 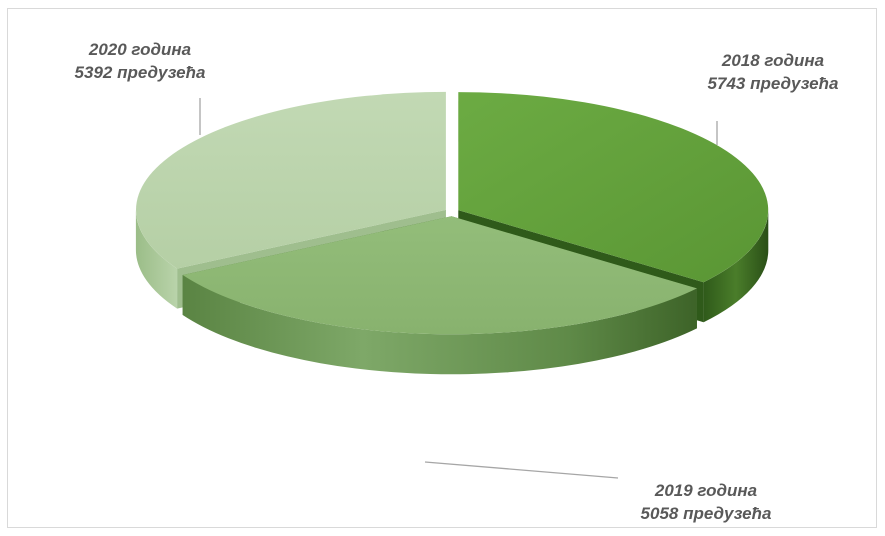 I want to click on label-2018-year: 2018 година, so click(x=772, y=60).